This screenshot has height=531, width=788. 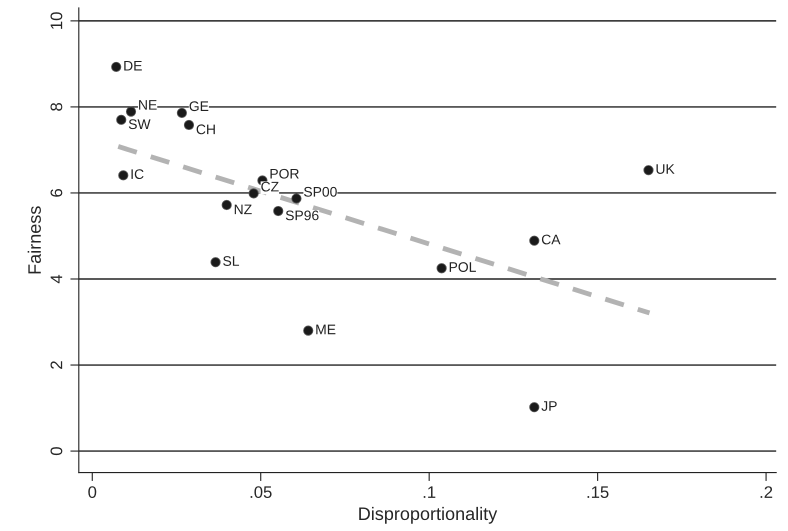 What do you see at coordinates (205, 129) in the screenshot?
I see `annotation: CH` at bounding box center [205, 129].